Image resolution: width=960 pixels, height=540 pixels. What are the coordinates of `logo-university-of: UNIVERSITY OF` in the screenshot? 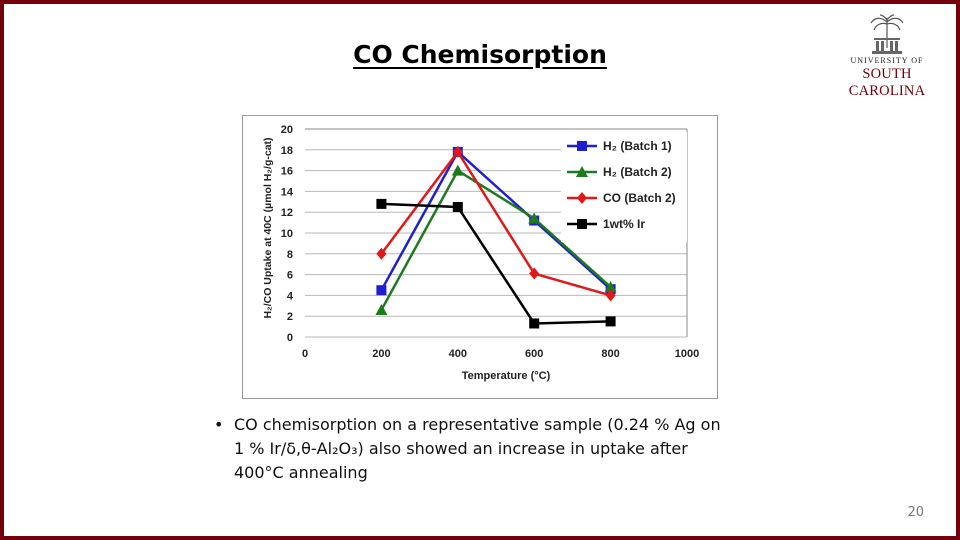 It's located at (887, 60).